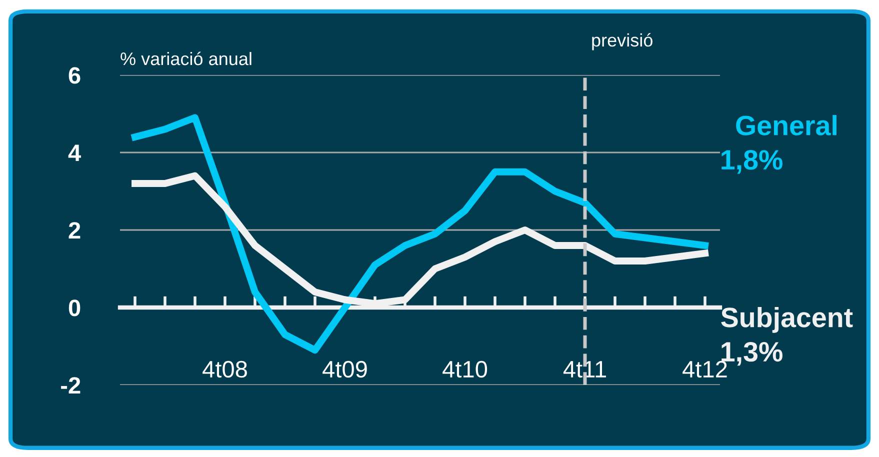  Describe the element at coordinates (787, 319) in the screenshot. I see `legend-label: Subjacent` at that location.